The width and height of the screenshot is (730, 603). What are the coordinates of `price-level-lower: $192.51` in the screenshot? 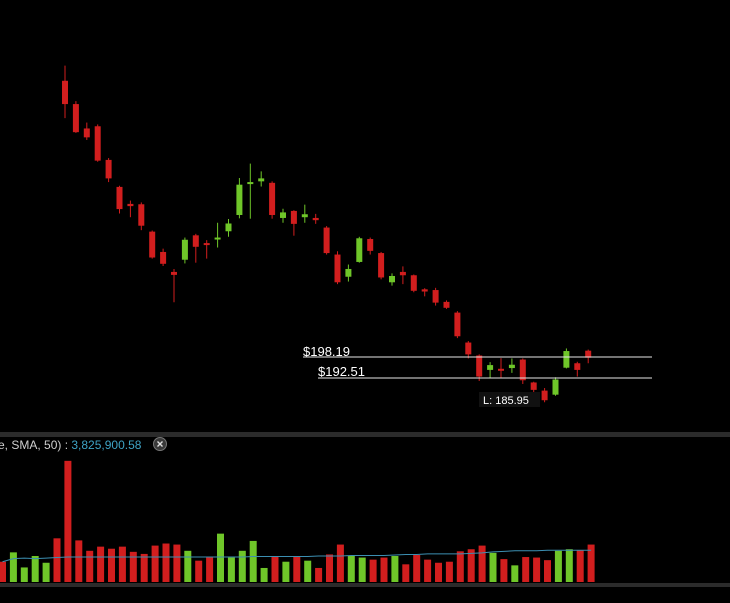 It's located at (485, 371).